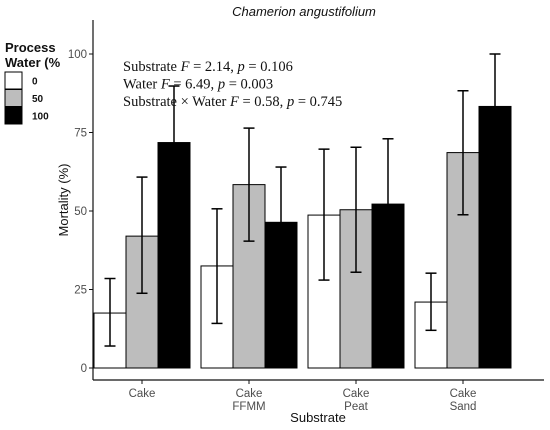  I want to click on y-axis-title: Mortality (%), so click(63, 200).